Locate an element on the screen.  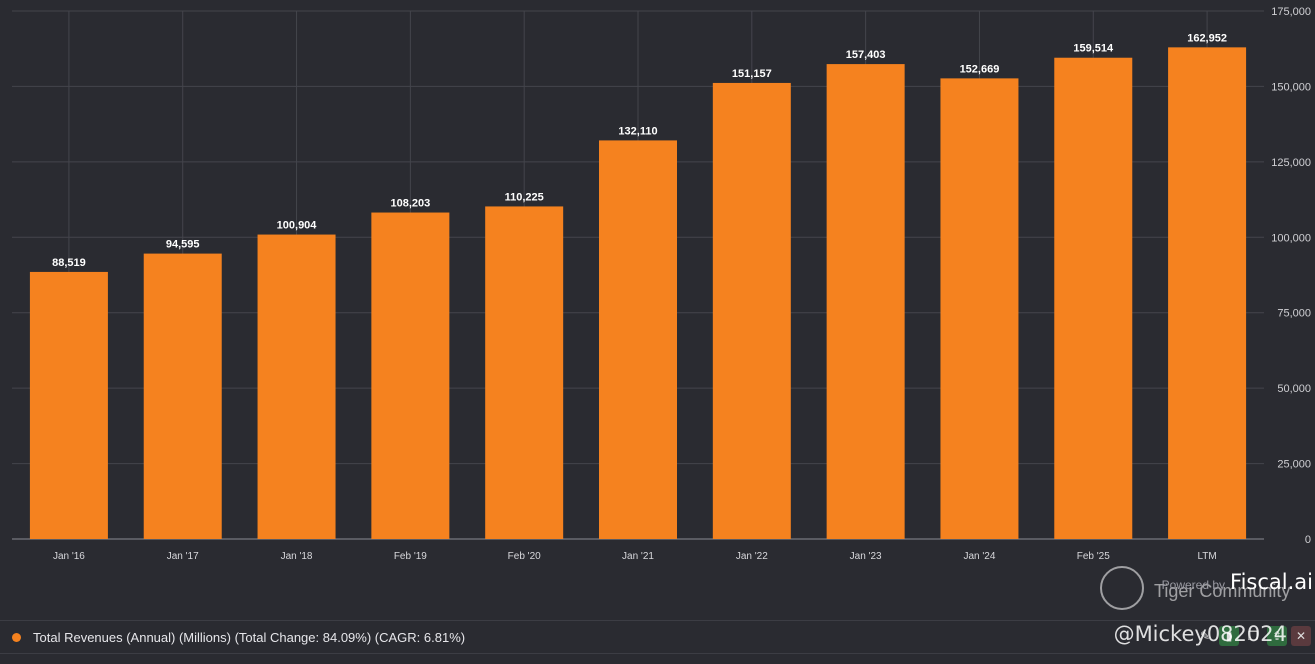
brand-name: Fiscal.ai is located at coordinates (1271, 582).